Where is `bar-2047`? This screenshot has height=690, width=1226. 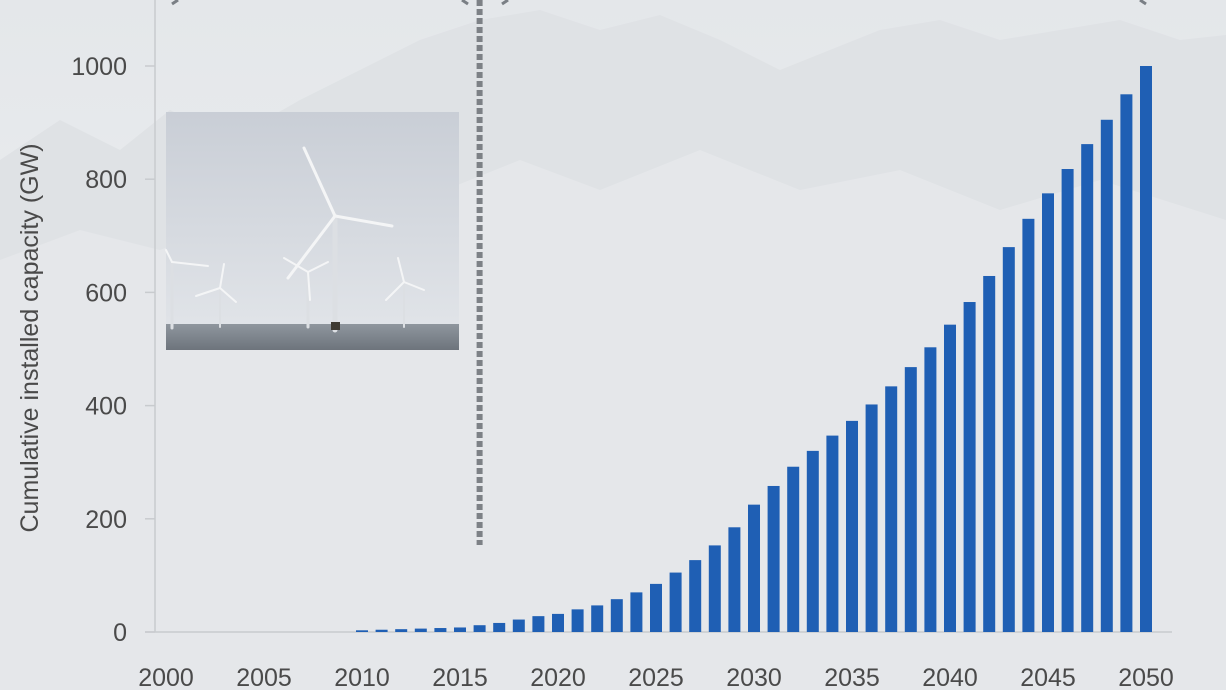 bar-2047 is located at coordinates (1087, 388).